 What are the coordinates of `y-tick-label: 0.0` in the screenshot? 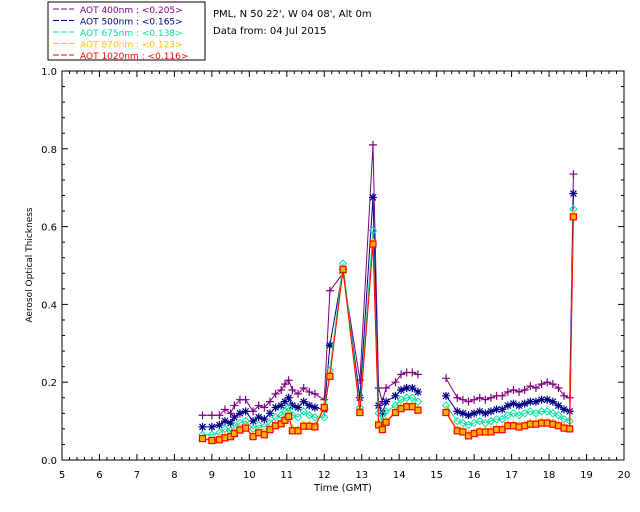 It's located at (49, 461).